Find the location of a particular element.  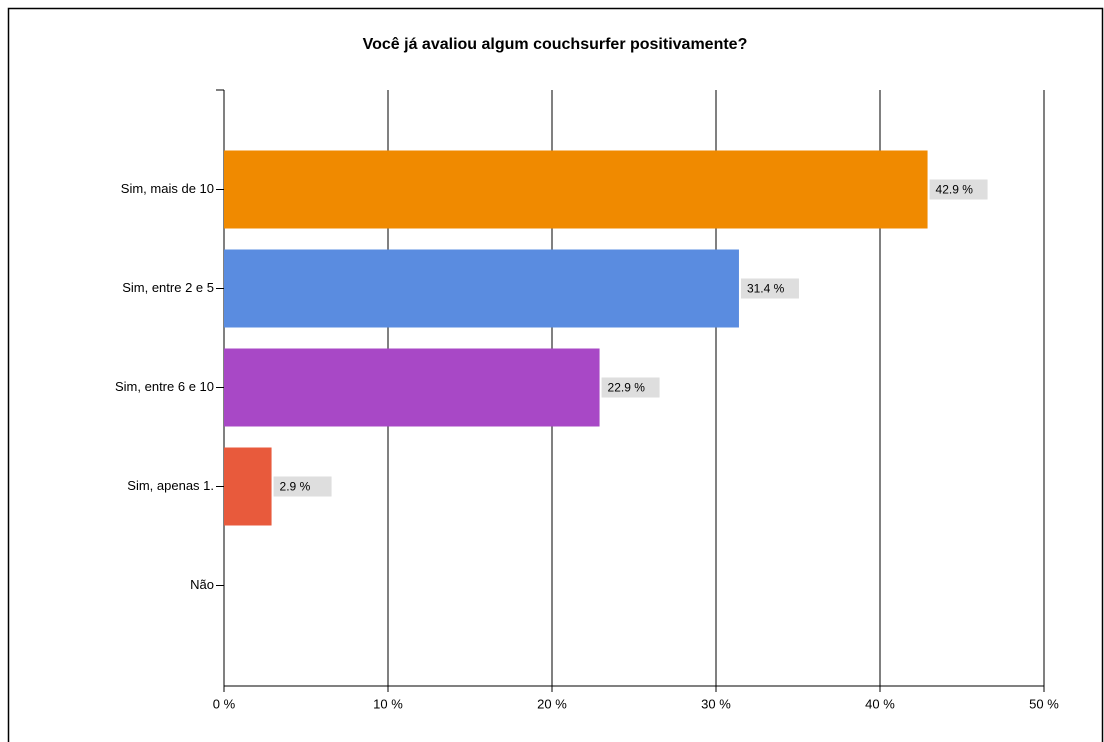

value-label: 31.4 % is located at coordinates (766, 289).